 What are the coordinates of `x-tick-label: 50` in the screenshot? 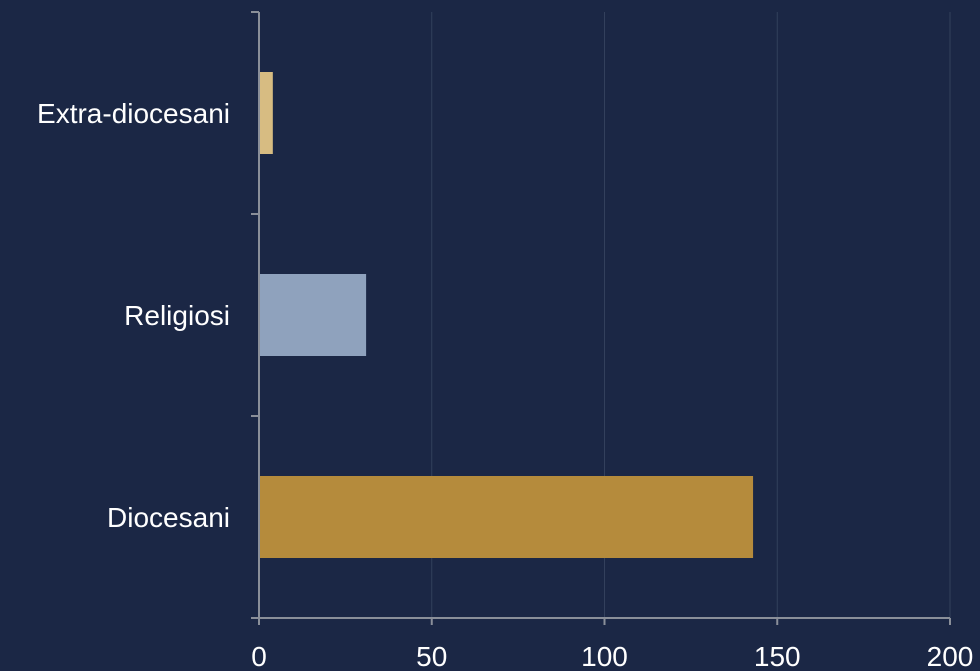 It's located at (431, 656).